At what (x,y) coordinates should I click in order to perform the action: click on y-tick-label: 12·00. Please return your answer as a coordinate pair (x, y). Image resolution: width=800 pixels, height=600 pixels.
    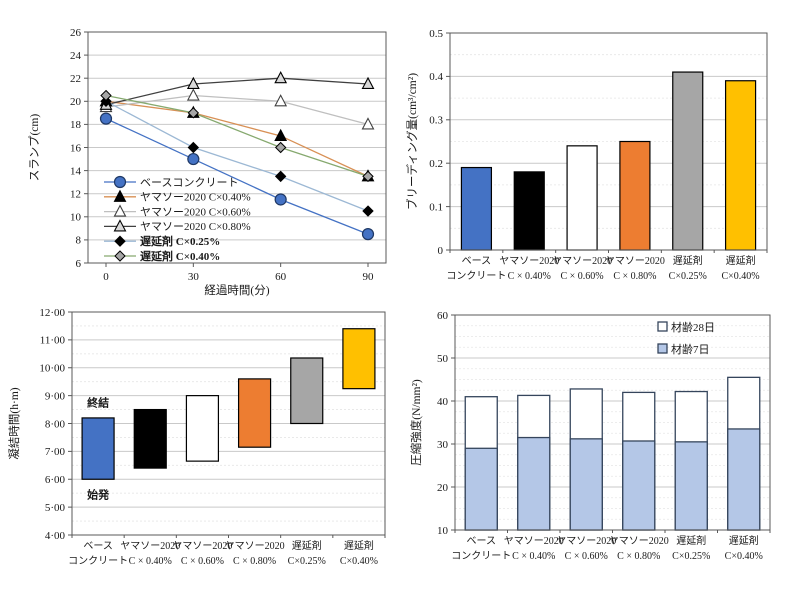
    Looking at the image, I should click on (52, 313).